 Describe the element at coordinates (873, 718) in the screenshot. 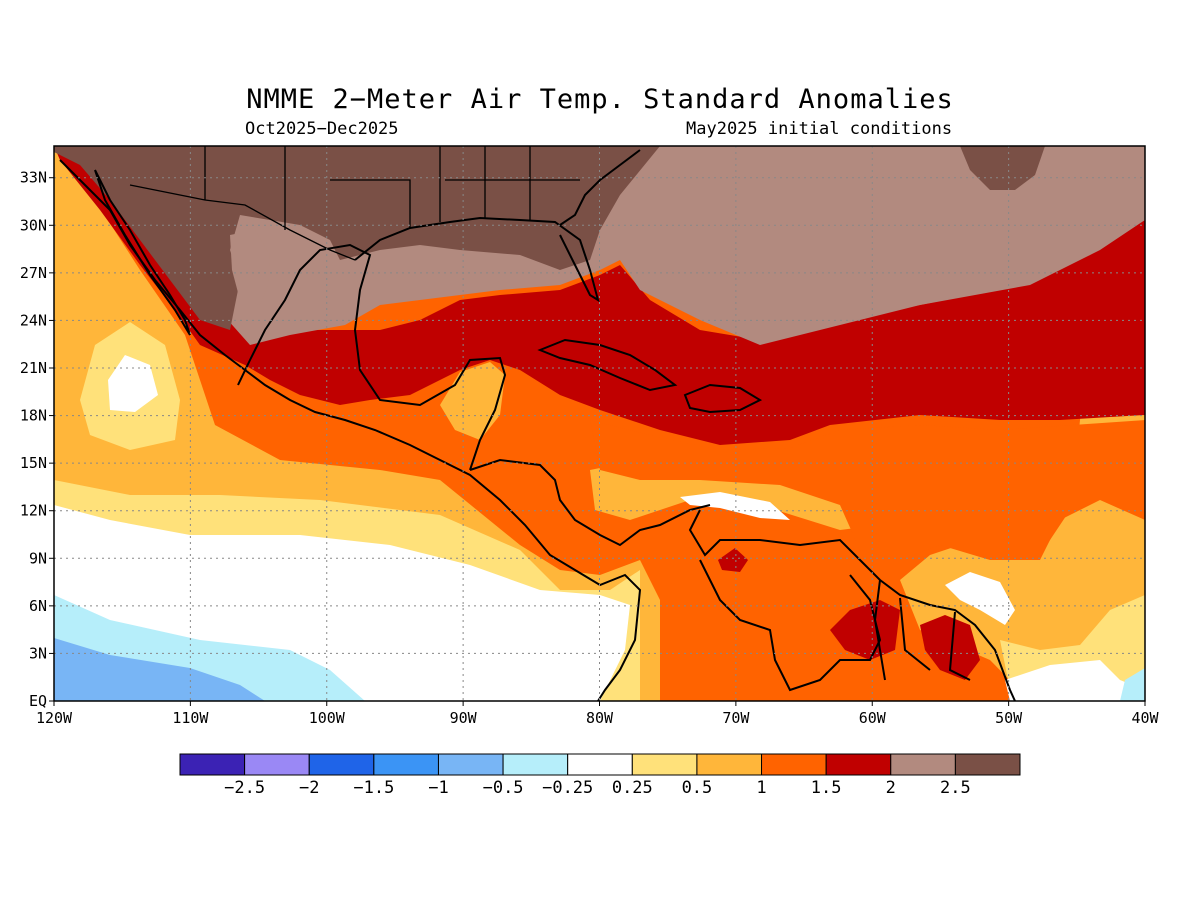

I see `lon-tick-label: 60W` at that location.